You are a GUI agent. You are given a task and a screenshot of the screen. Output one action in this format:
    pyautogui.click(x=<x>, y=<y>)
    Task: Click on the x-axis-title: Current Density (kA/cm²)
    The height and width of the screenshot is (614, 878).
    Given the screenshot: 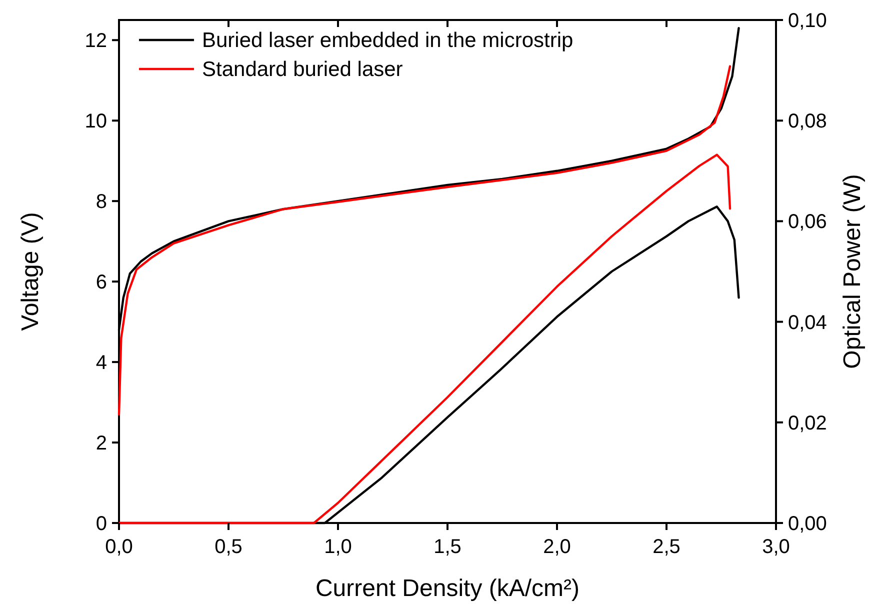 What is the action you would take?
    pyautogui.click(x=447, y=588)
    